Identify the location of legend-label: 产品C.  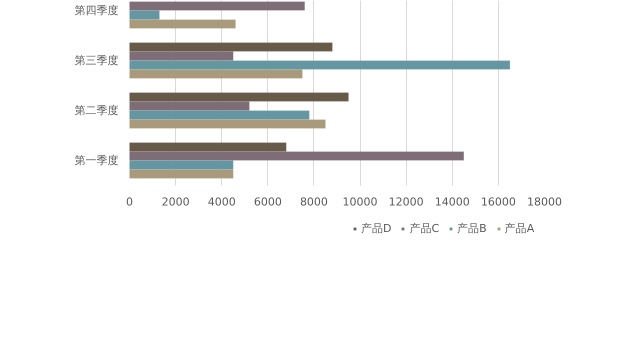
(424, 228).